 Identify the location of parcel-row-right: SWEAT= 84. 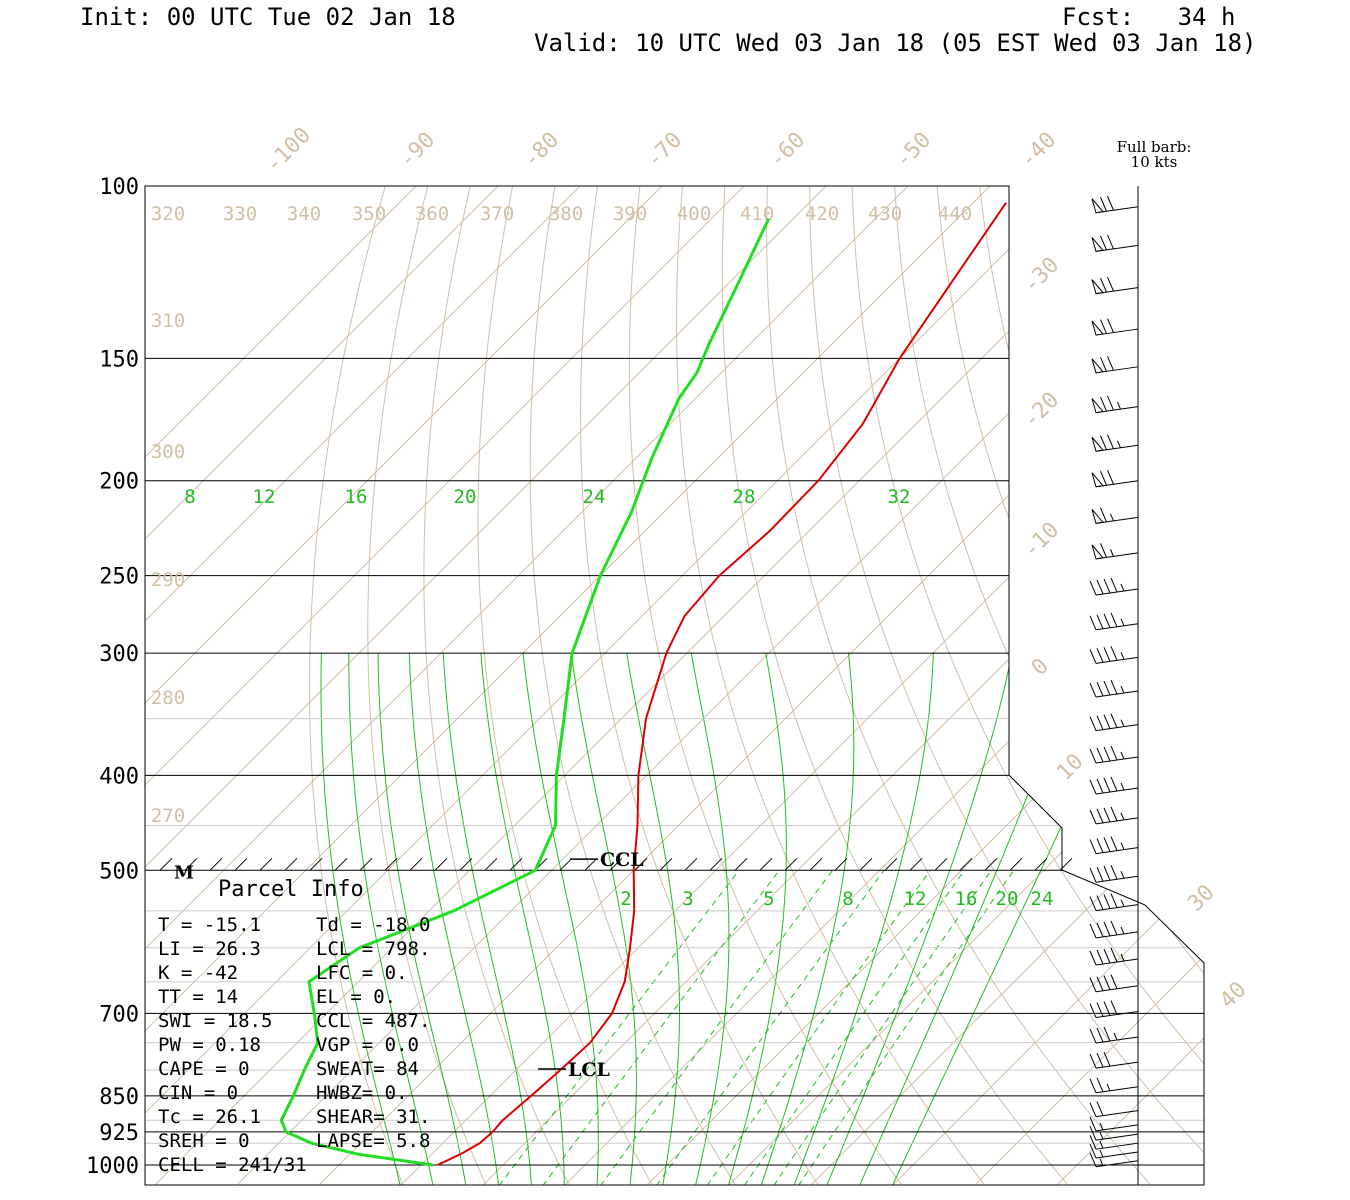
(367, 1069).